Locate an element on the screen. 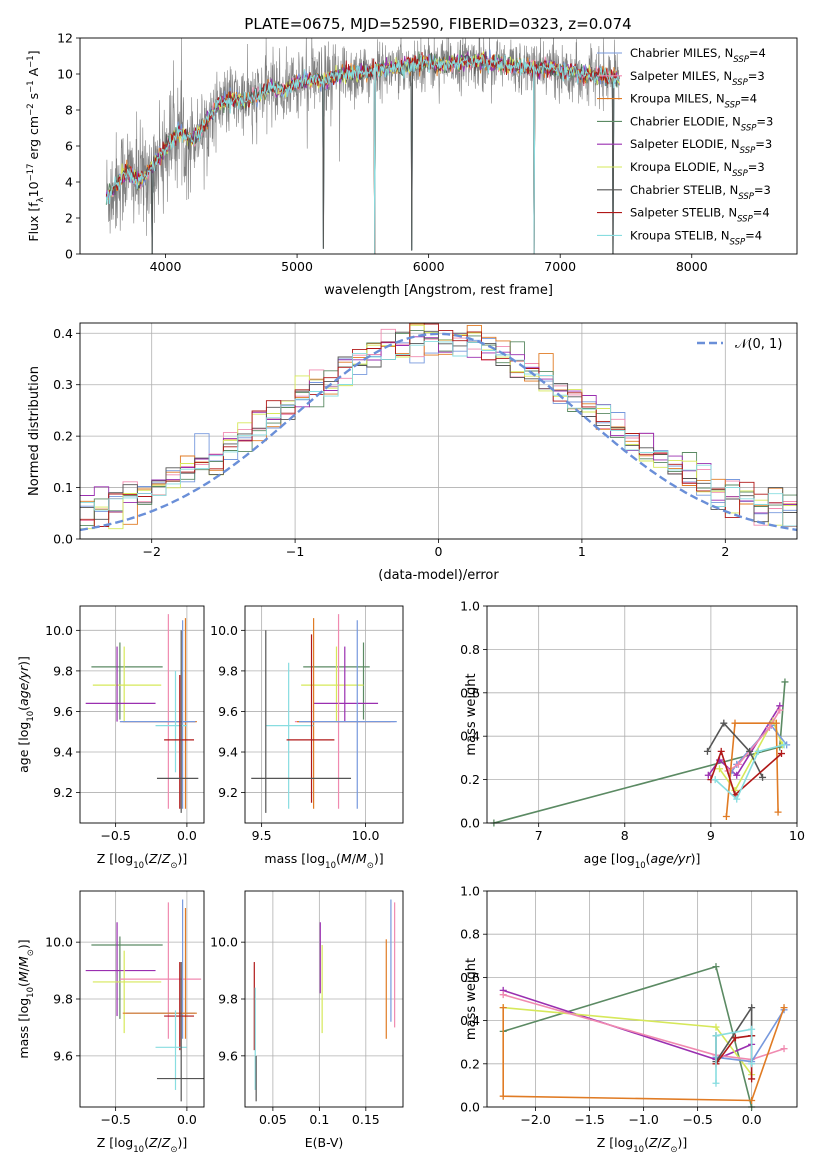  x-tick-label: 7000 is located at coordinates (560, 266).